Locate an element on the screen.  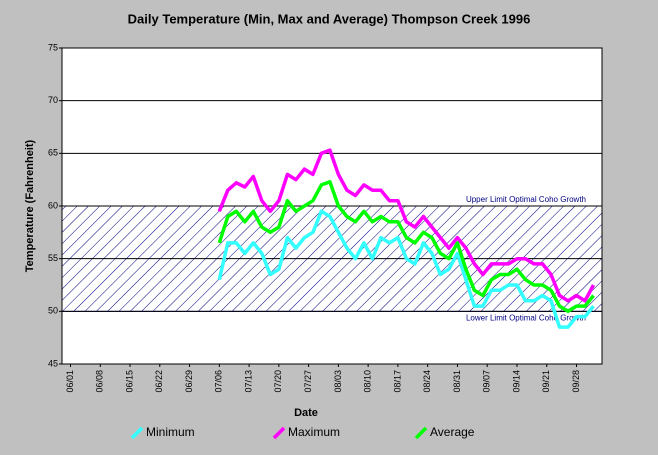
y-tick-label: 60 is located at coordinates (53, 205).